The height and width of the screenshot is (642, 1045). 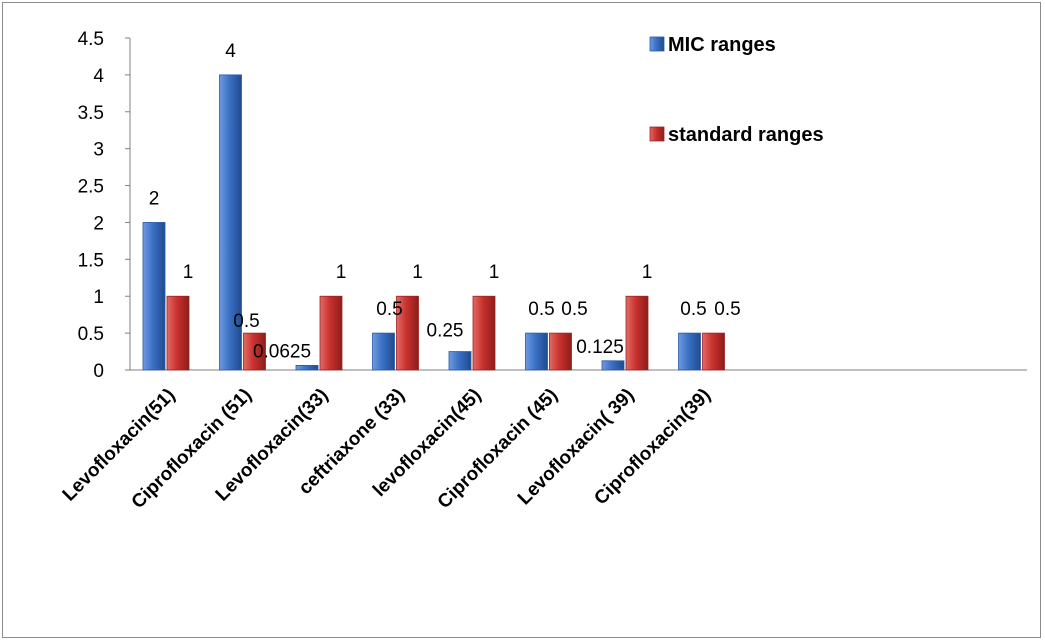 What do you see at coordinates (98, 76) in the screenshot?
I see `y-tick-label: 4` at bounding box center [98, 76].